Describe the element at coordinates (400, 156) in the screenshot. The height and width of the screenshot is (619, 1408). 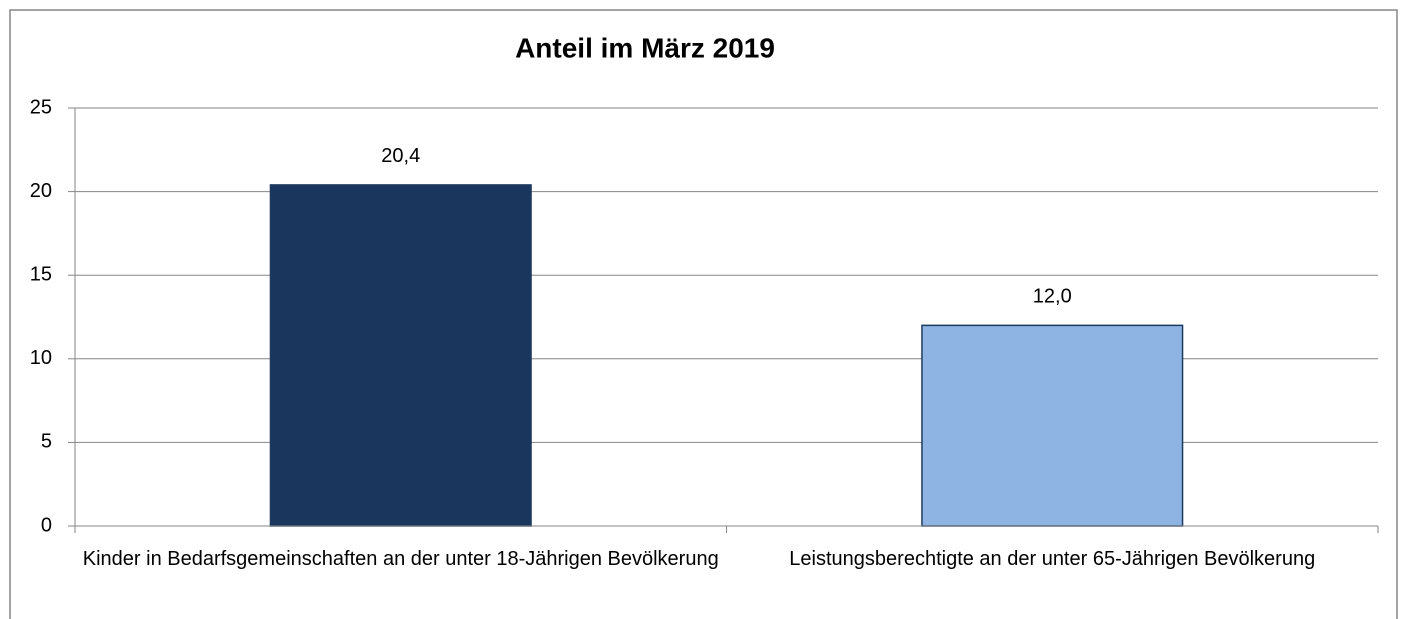
I see `data-label: 20,4` at that location.